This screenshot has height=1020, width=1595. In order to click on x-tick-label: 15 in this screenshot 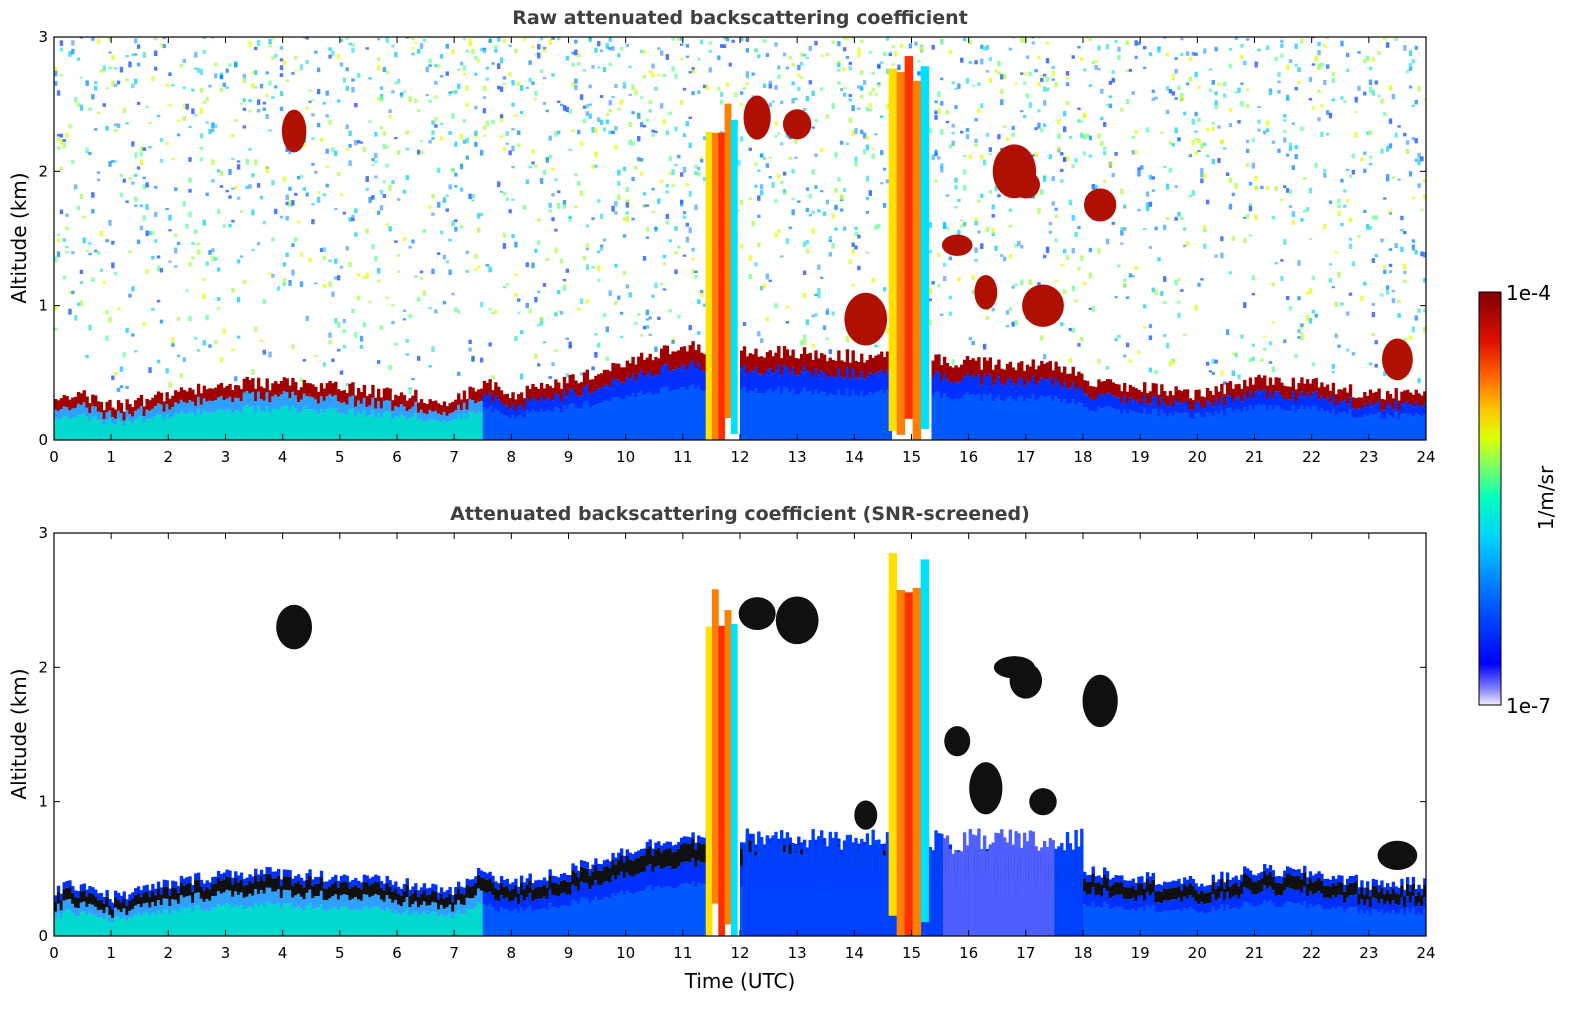, I will do `click(911, 457)`.